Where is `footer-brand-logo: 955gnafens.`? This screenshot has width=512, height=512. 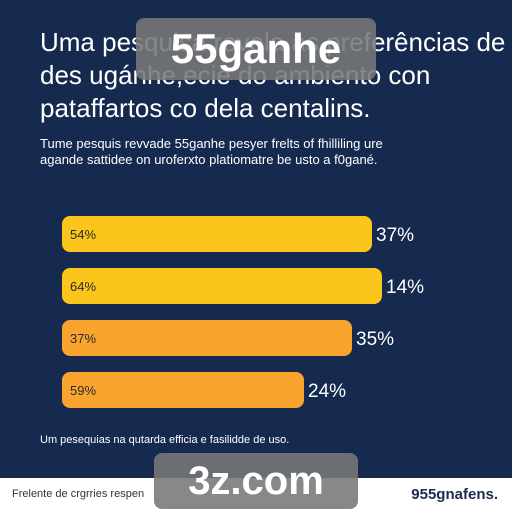 footer-brand-logo: 955gnafens. is located at coordinates (454, 494).